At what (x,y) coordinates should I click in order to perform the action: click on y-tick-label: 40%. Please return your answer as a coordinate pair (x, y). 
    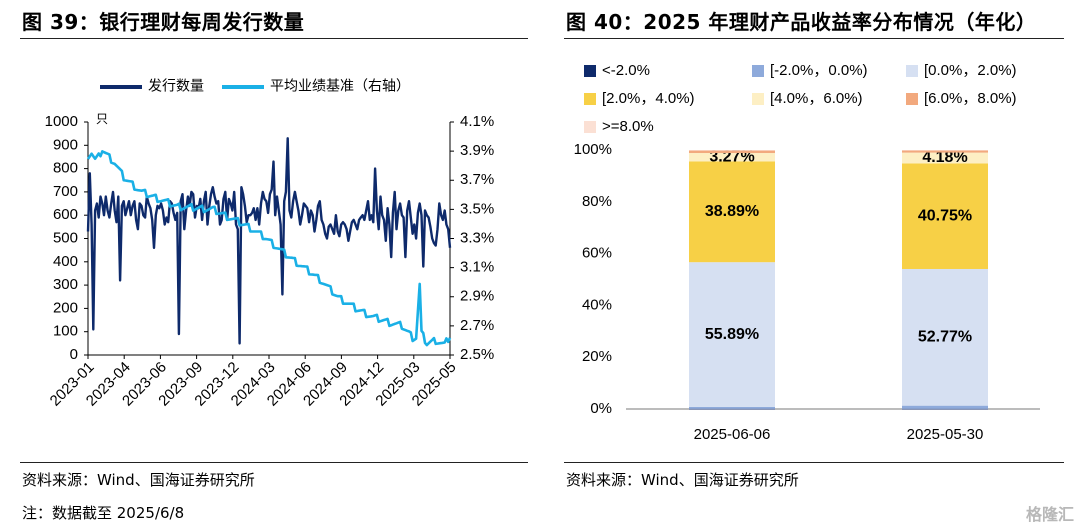
    Looking at the image, I should click on (597, 304).